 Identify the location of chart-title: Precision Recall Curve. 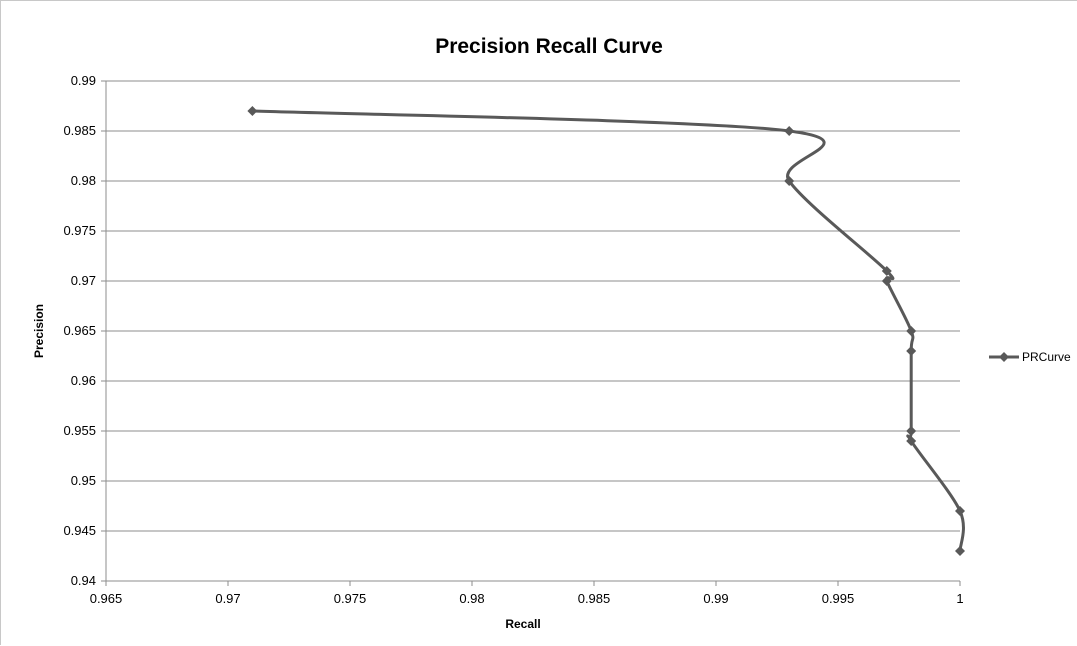
(549, 46).